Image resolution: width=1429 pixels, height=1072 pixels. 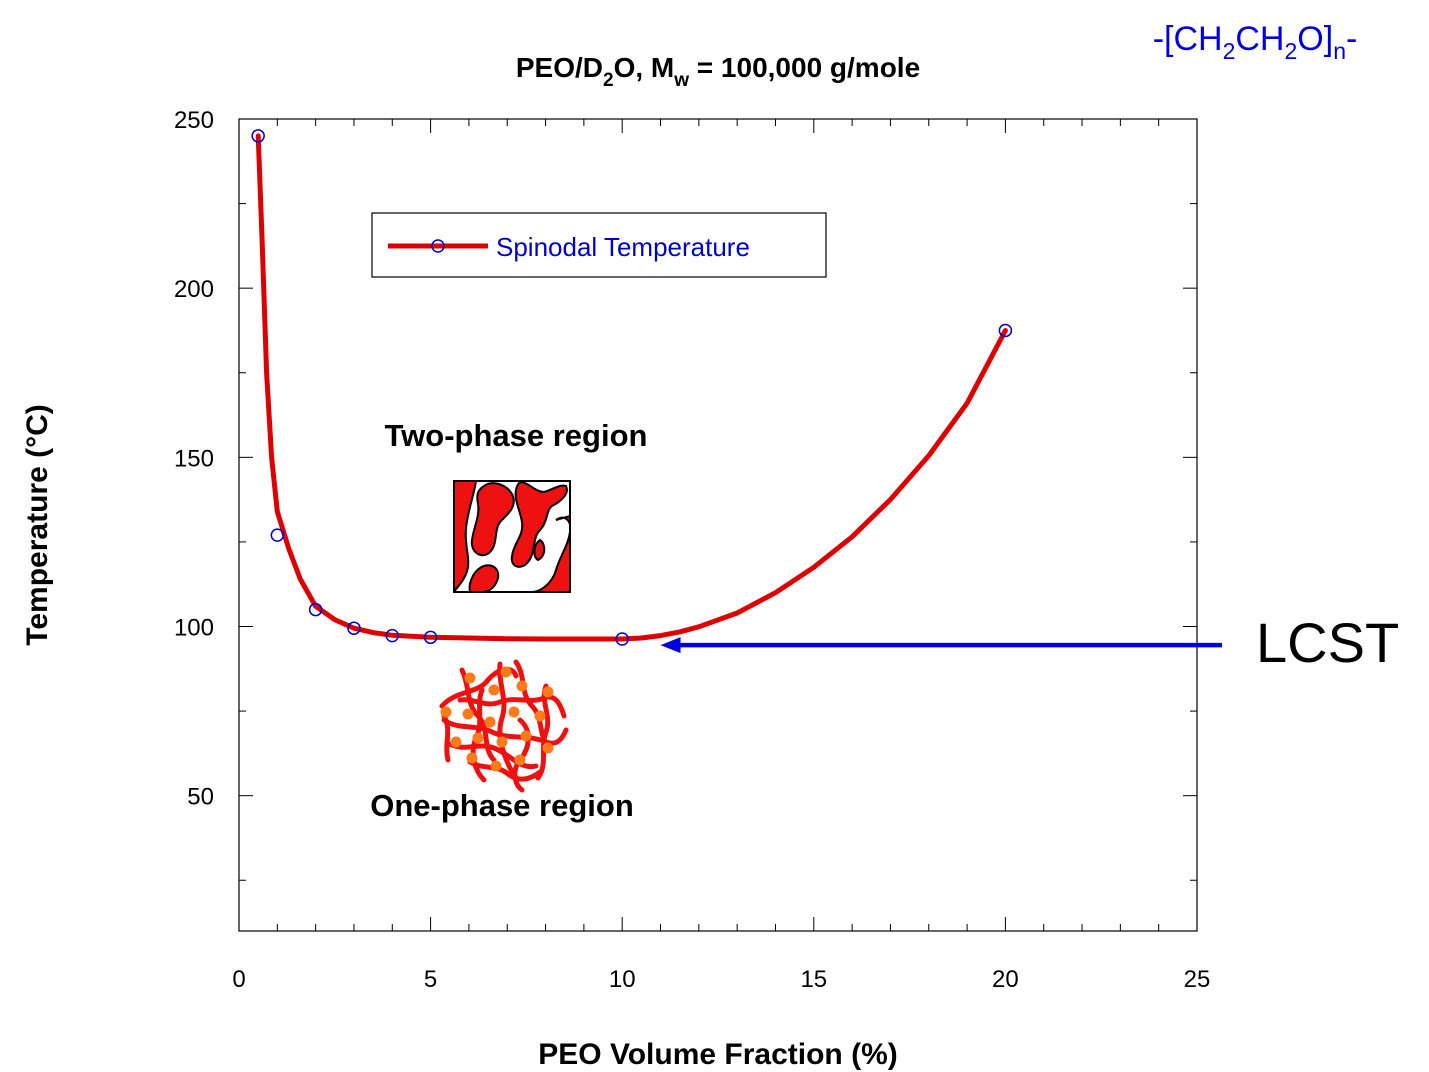 What do you see at coordinates (37, 524) in the screenshot?
I see `y-axis-title: Temperature (°C)` at bounding box center [37, 524].